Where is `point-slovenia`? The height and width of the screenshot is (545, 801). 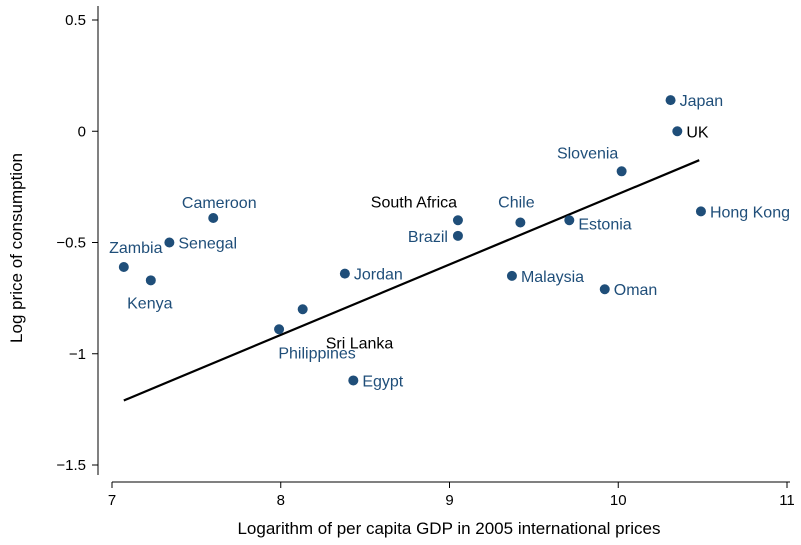
point-slovenia is located at coordinates (621, 171).